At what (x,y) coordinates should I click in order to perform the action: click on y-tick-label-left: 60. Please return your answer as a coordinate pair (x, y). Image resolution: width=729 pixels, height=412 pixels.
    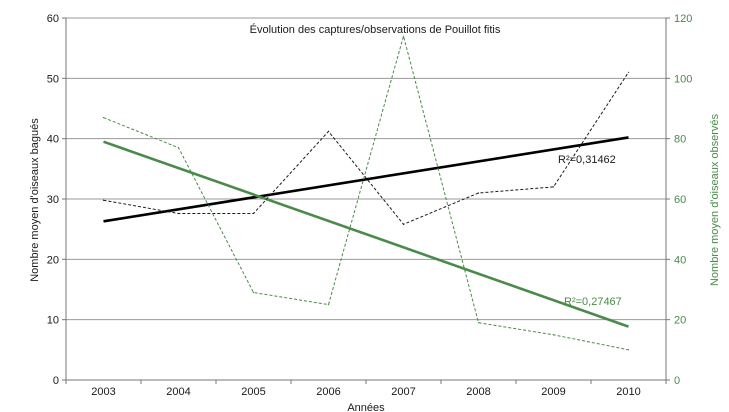
    Looking at the image, I should click on (53, 19).